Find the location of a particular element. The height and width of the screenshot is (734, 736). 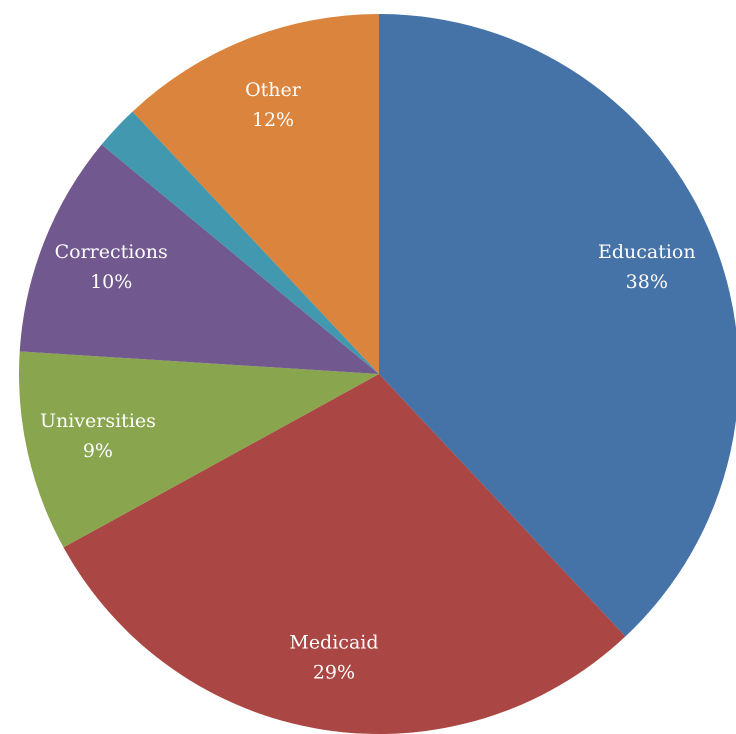

slice-value-label: 9% is located at coordinates (98, 451).